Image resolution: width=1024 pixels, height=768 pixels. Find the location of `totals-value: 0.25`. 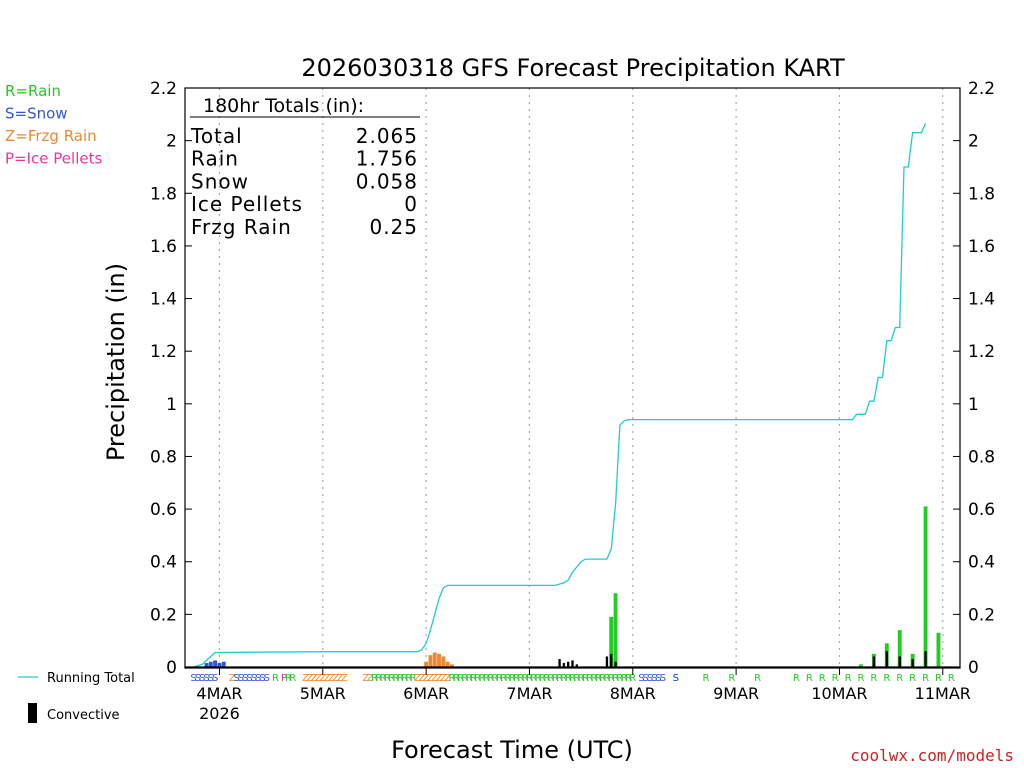

totals-value: 0.25 is located at coordinates (393, 227).